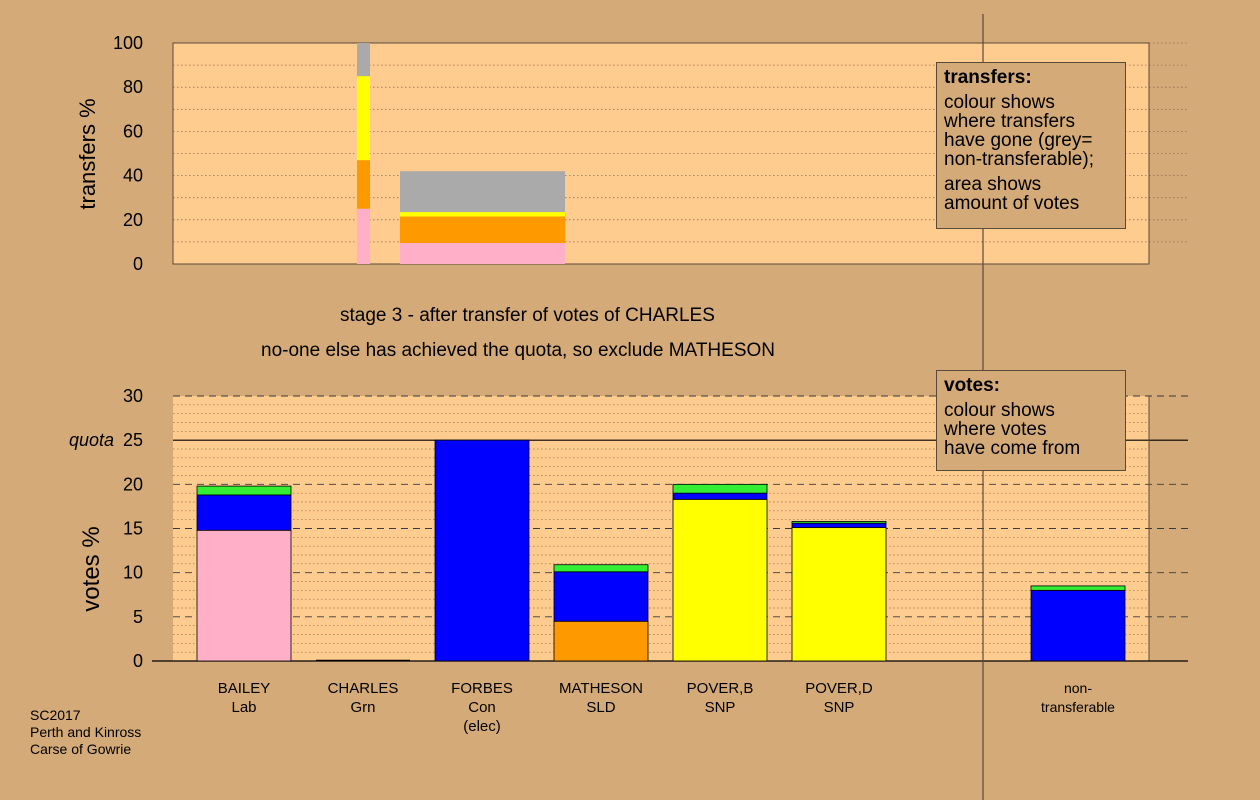 The height and width of the screenshot is (800, 1260). I want to click on candidate-label: FORBES, so click(482, 688).